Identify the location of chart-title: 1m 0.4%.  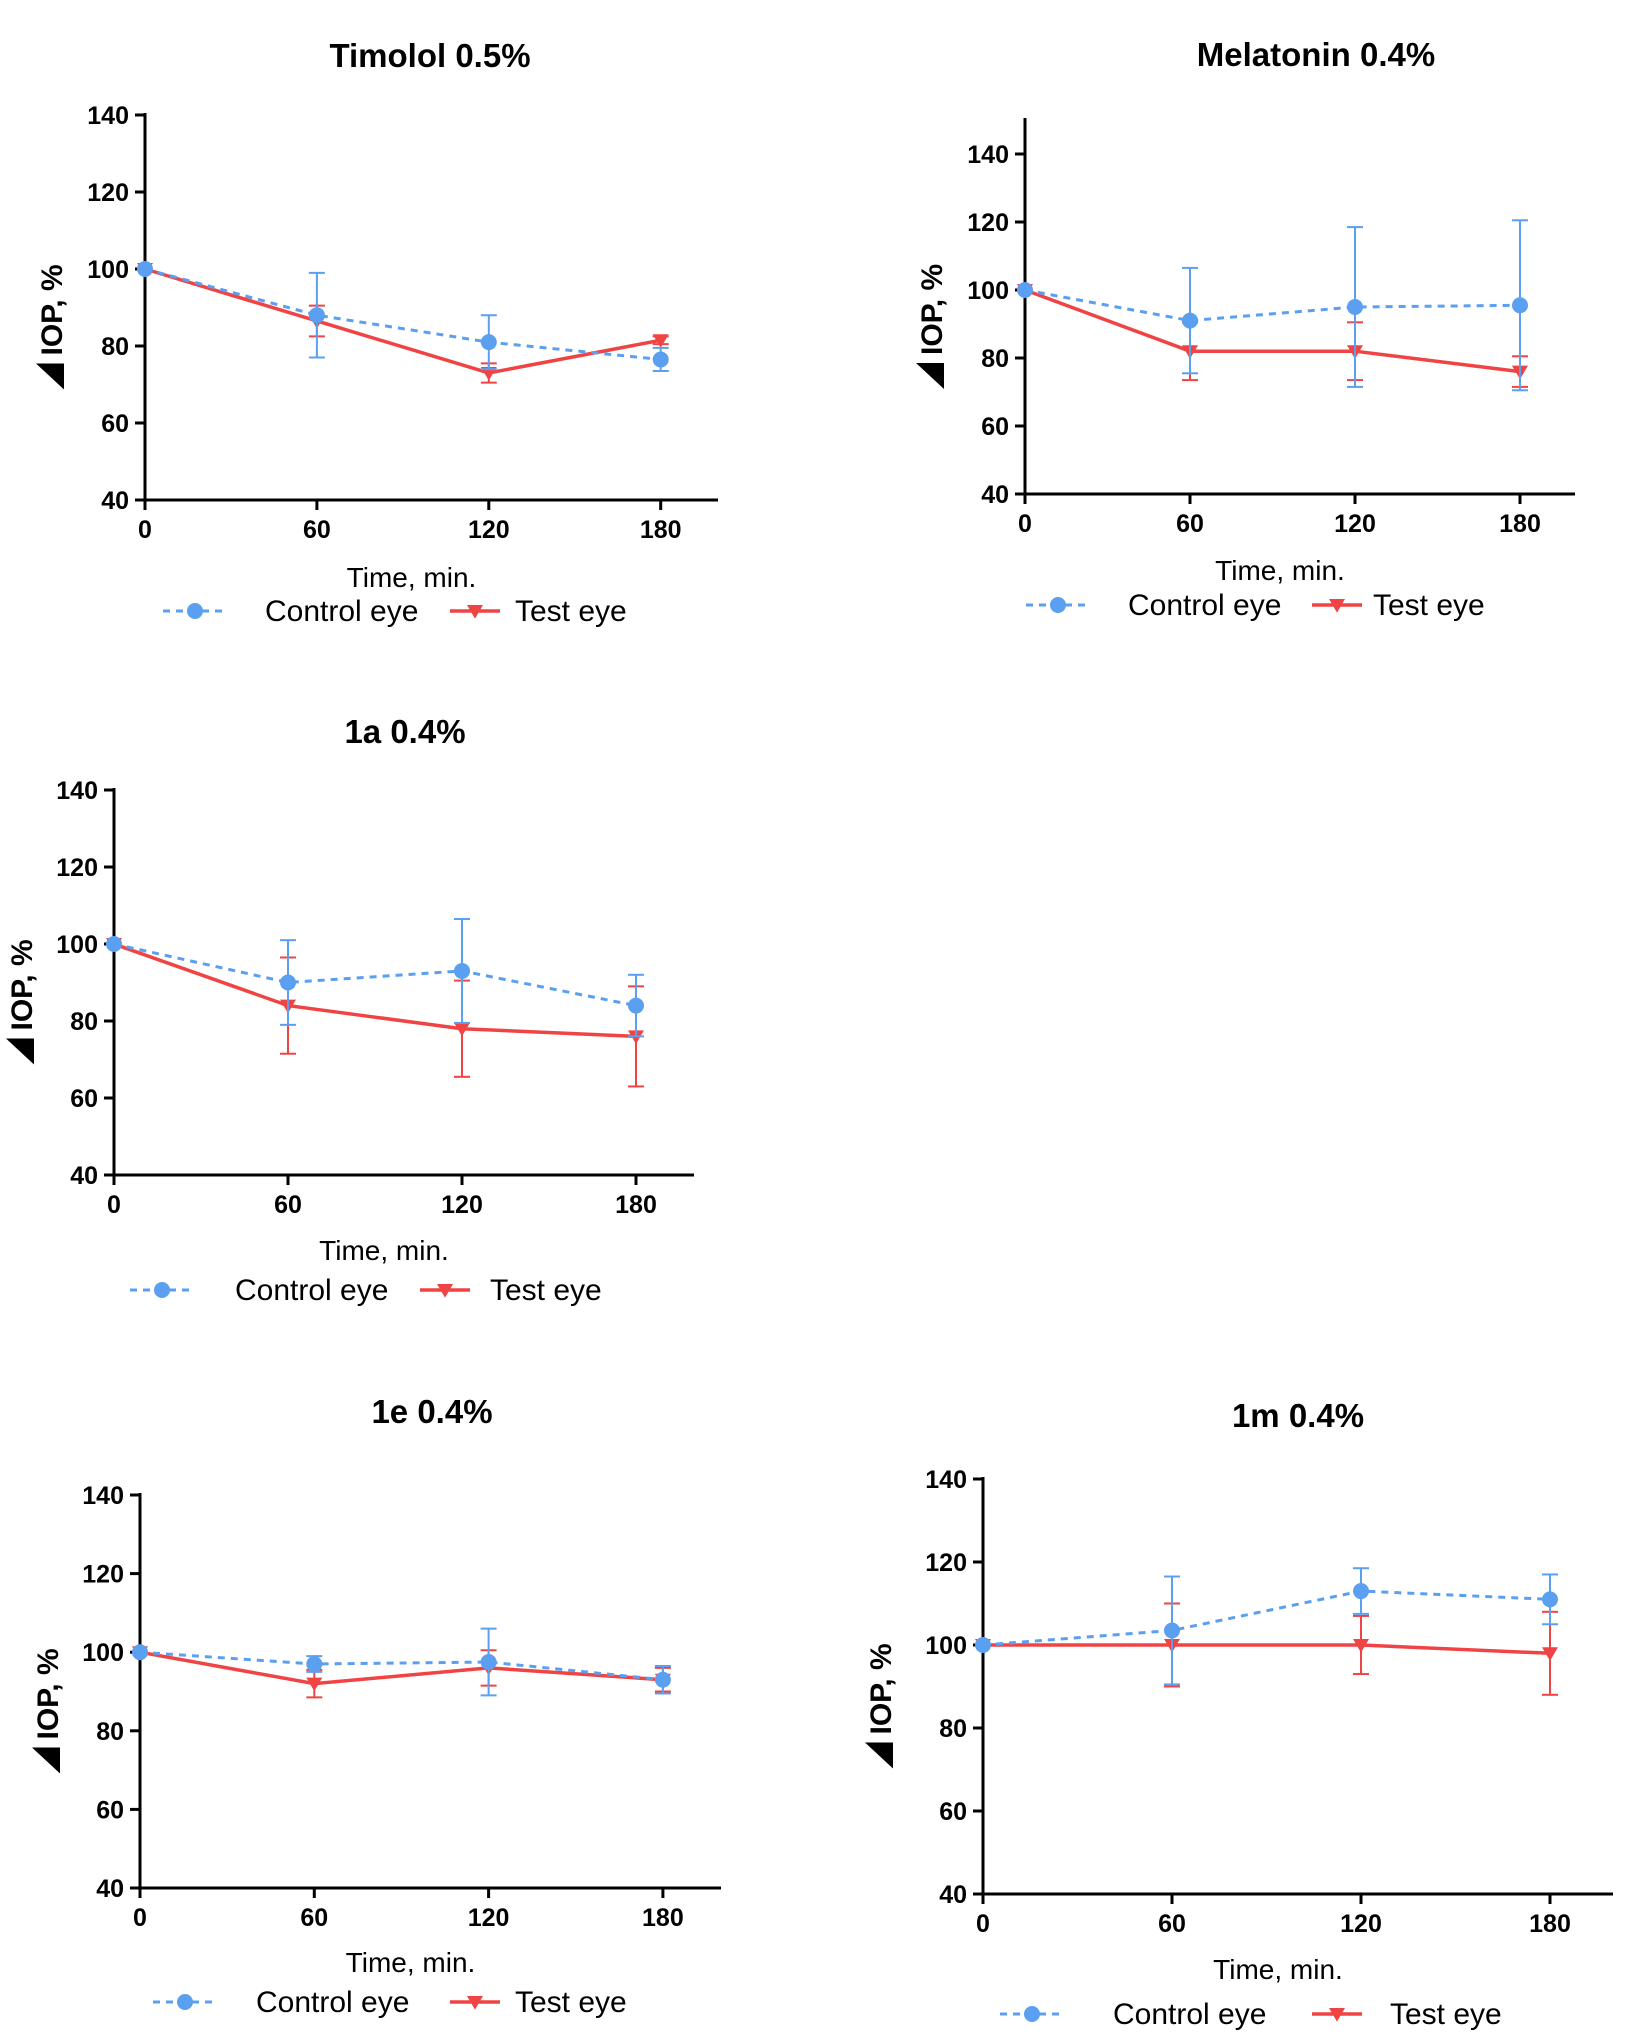
(1298, 1415).